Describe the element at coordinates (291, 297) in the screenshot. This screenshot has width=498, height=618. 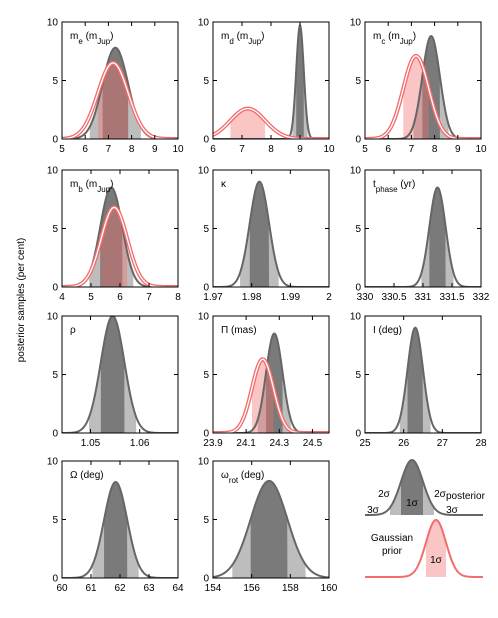
I see `x-tick-label: 1.99` at that location.